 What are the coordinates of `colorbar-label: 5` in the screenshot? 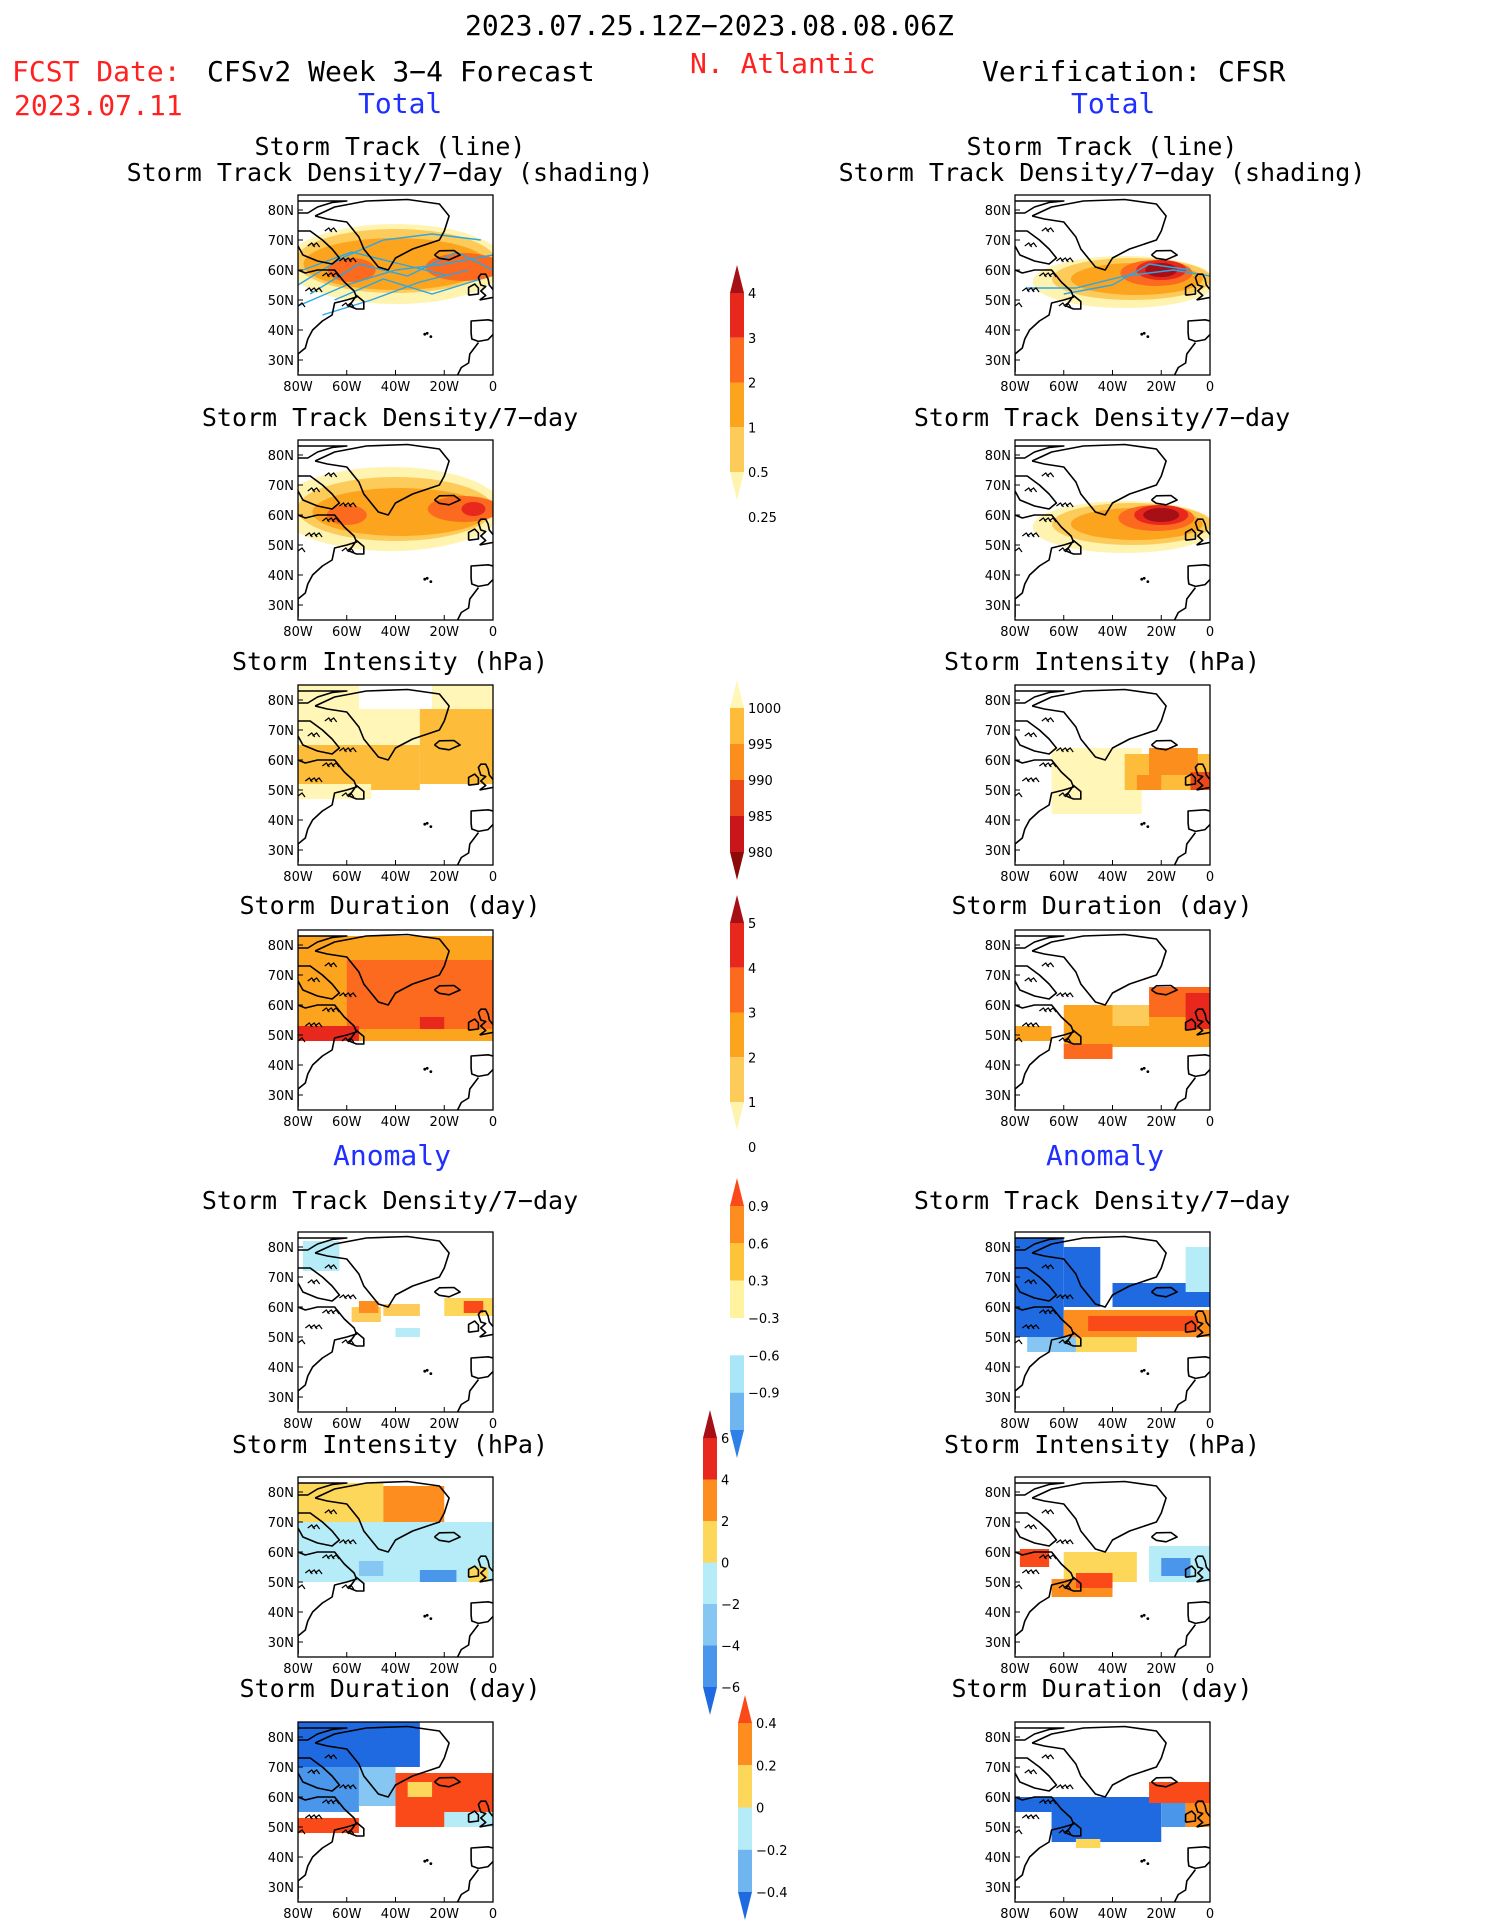 It's located at (752, 924).